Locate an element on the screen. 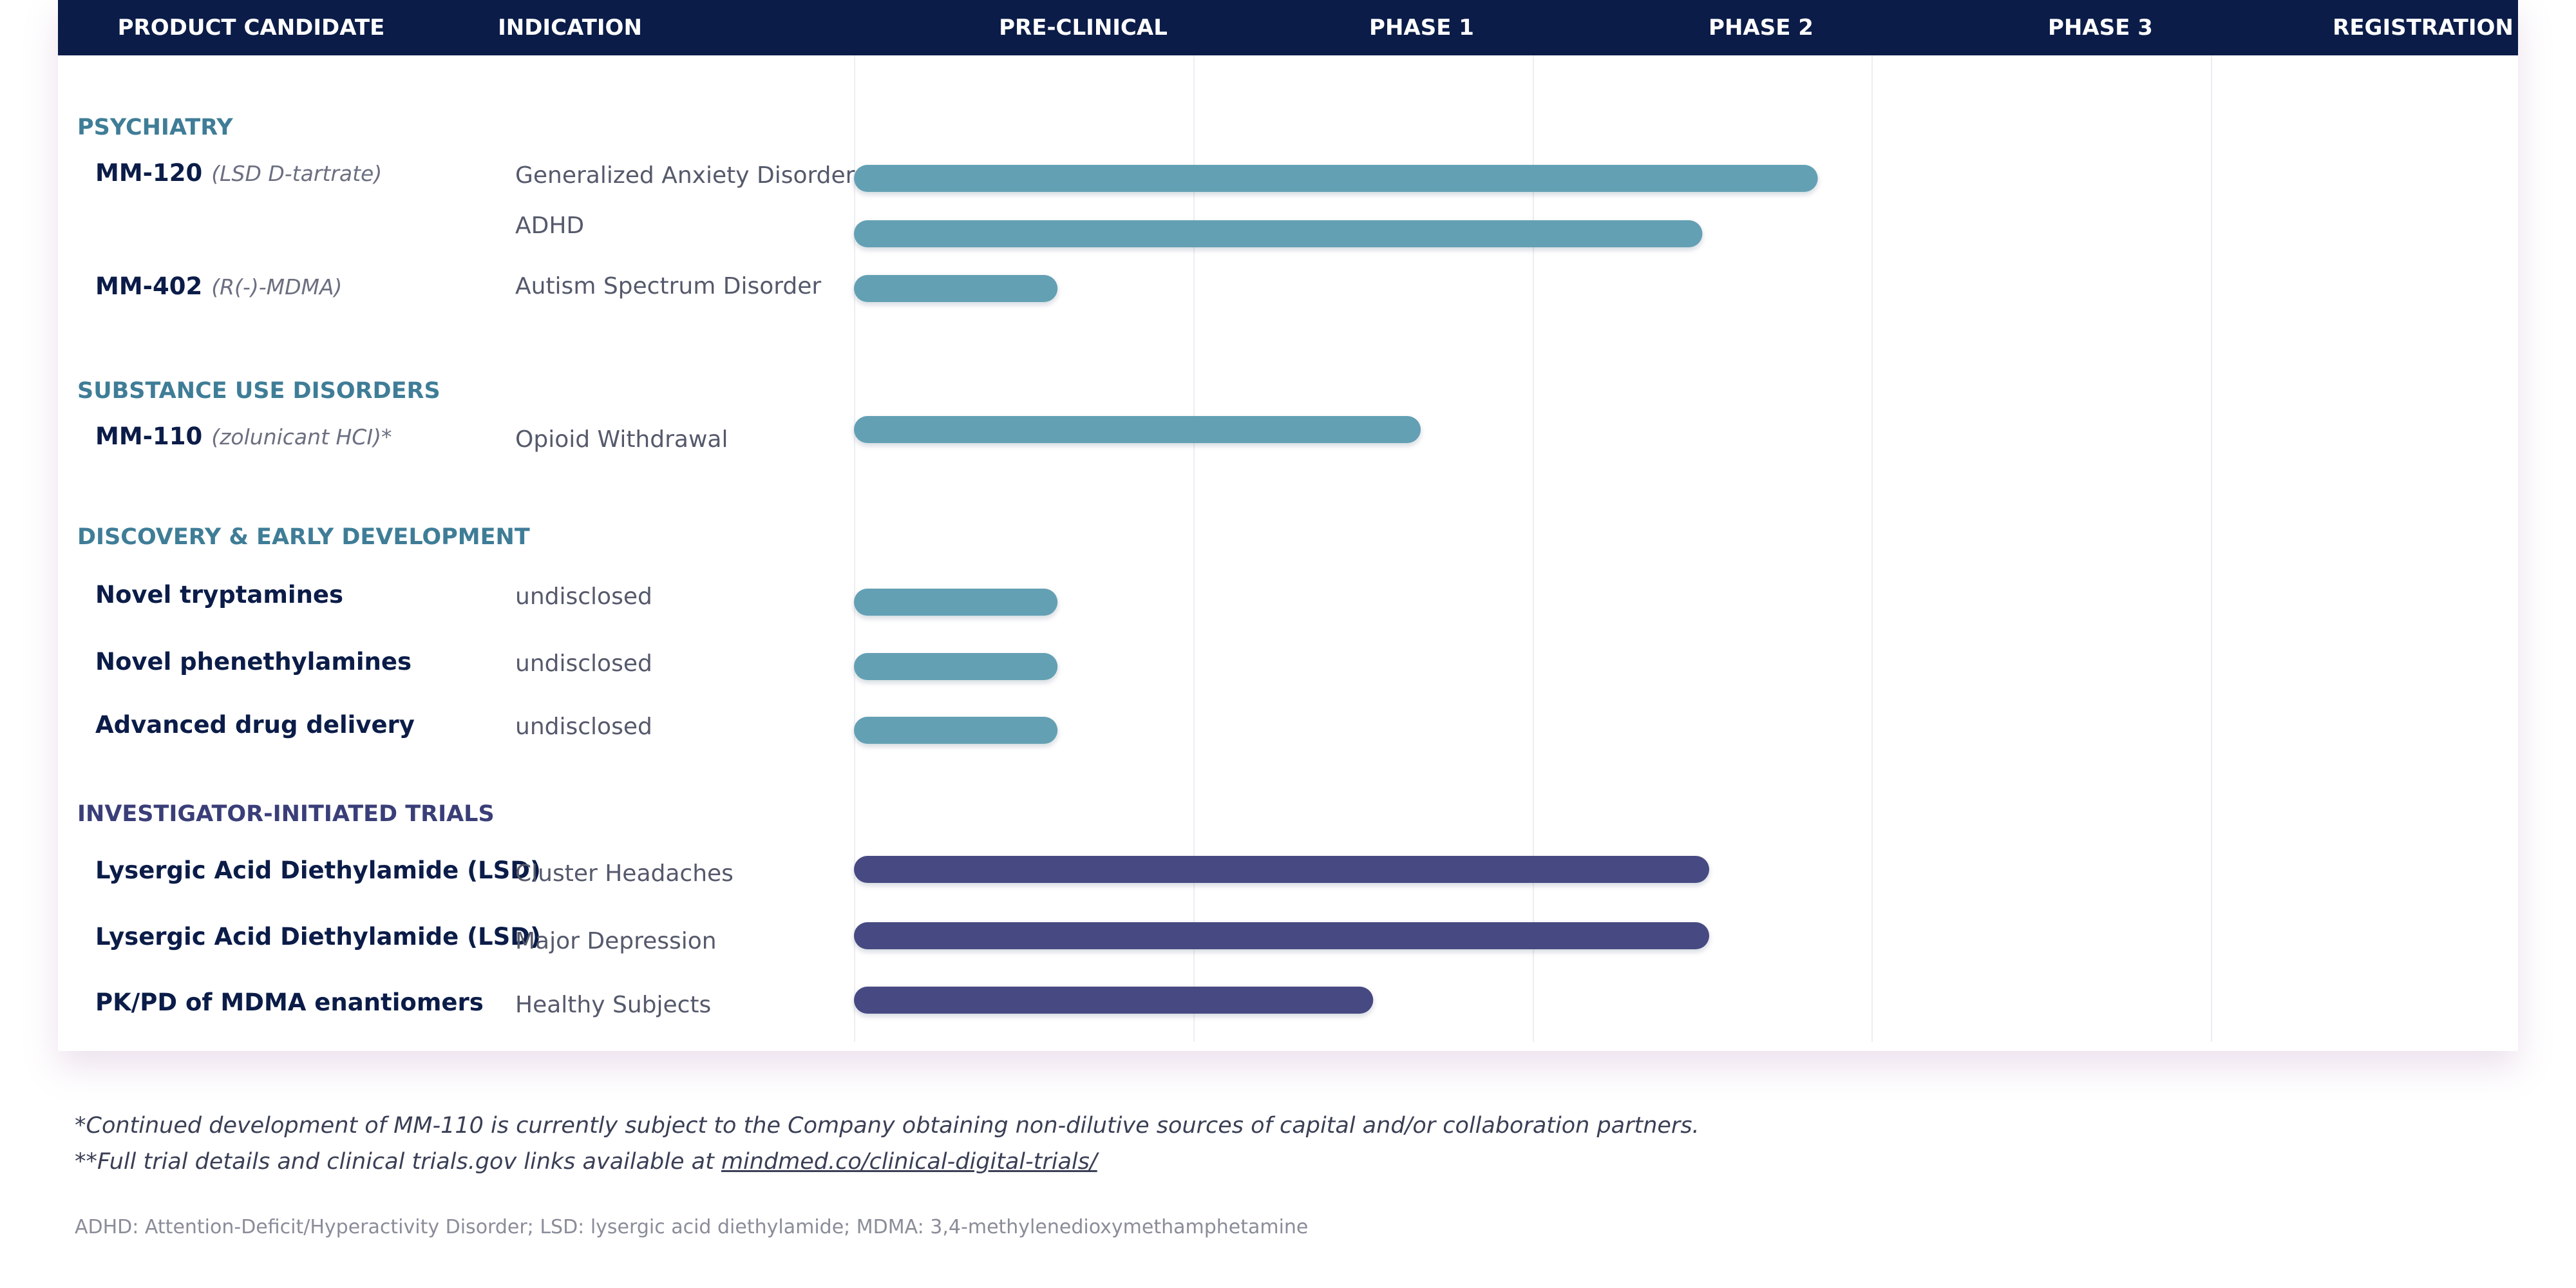 The height and width of the screenshot is (1288, 2576). indication-cluster-headaches: Cluster Headaches is located at coordinates (624, 874).